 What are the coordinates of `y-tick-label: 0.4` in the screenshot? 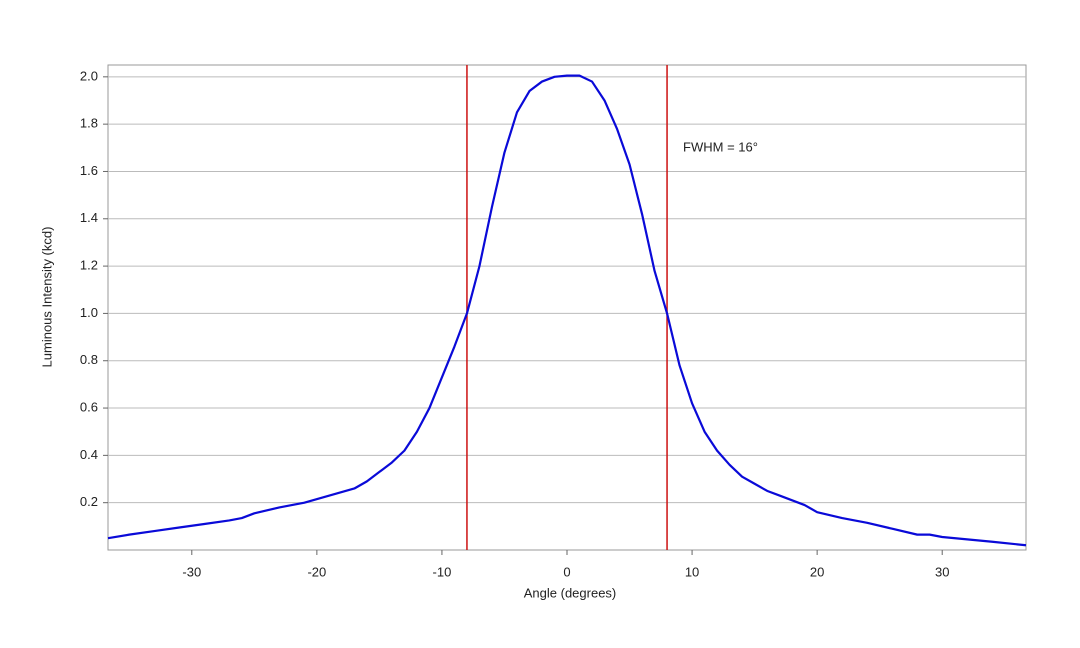 It's located at (89, 454).